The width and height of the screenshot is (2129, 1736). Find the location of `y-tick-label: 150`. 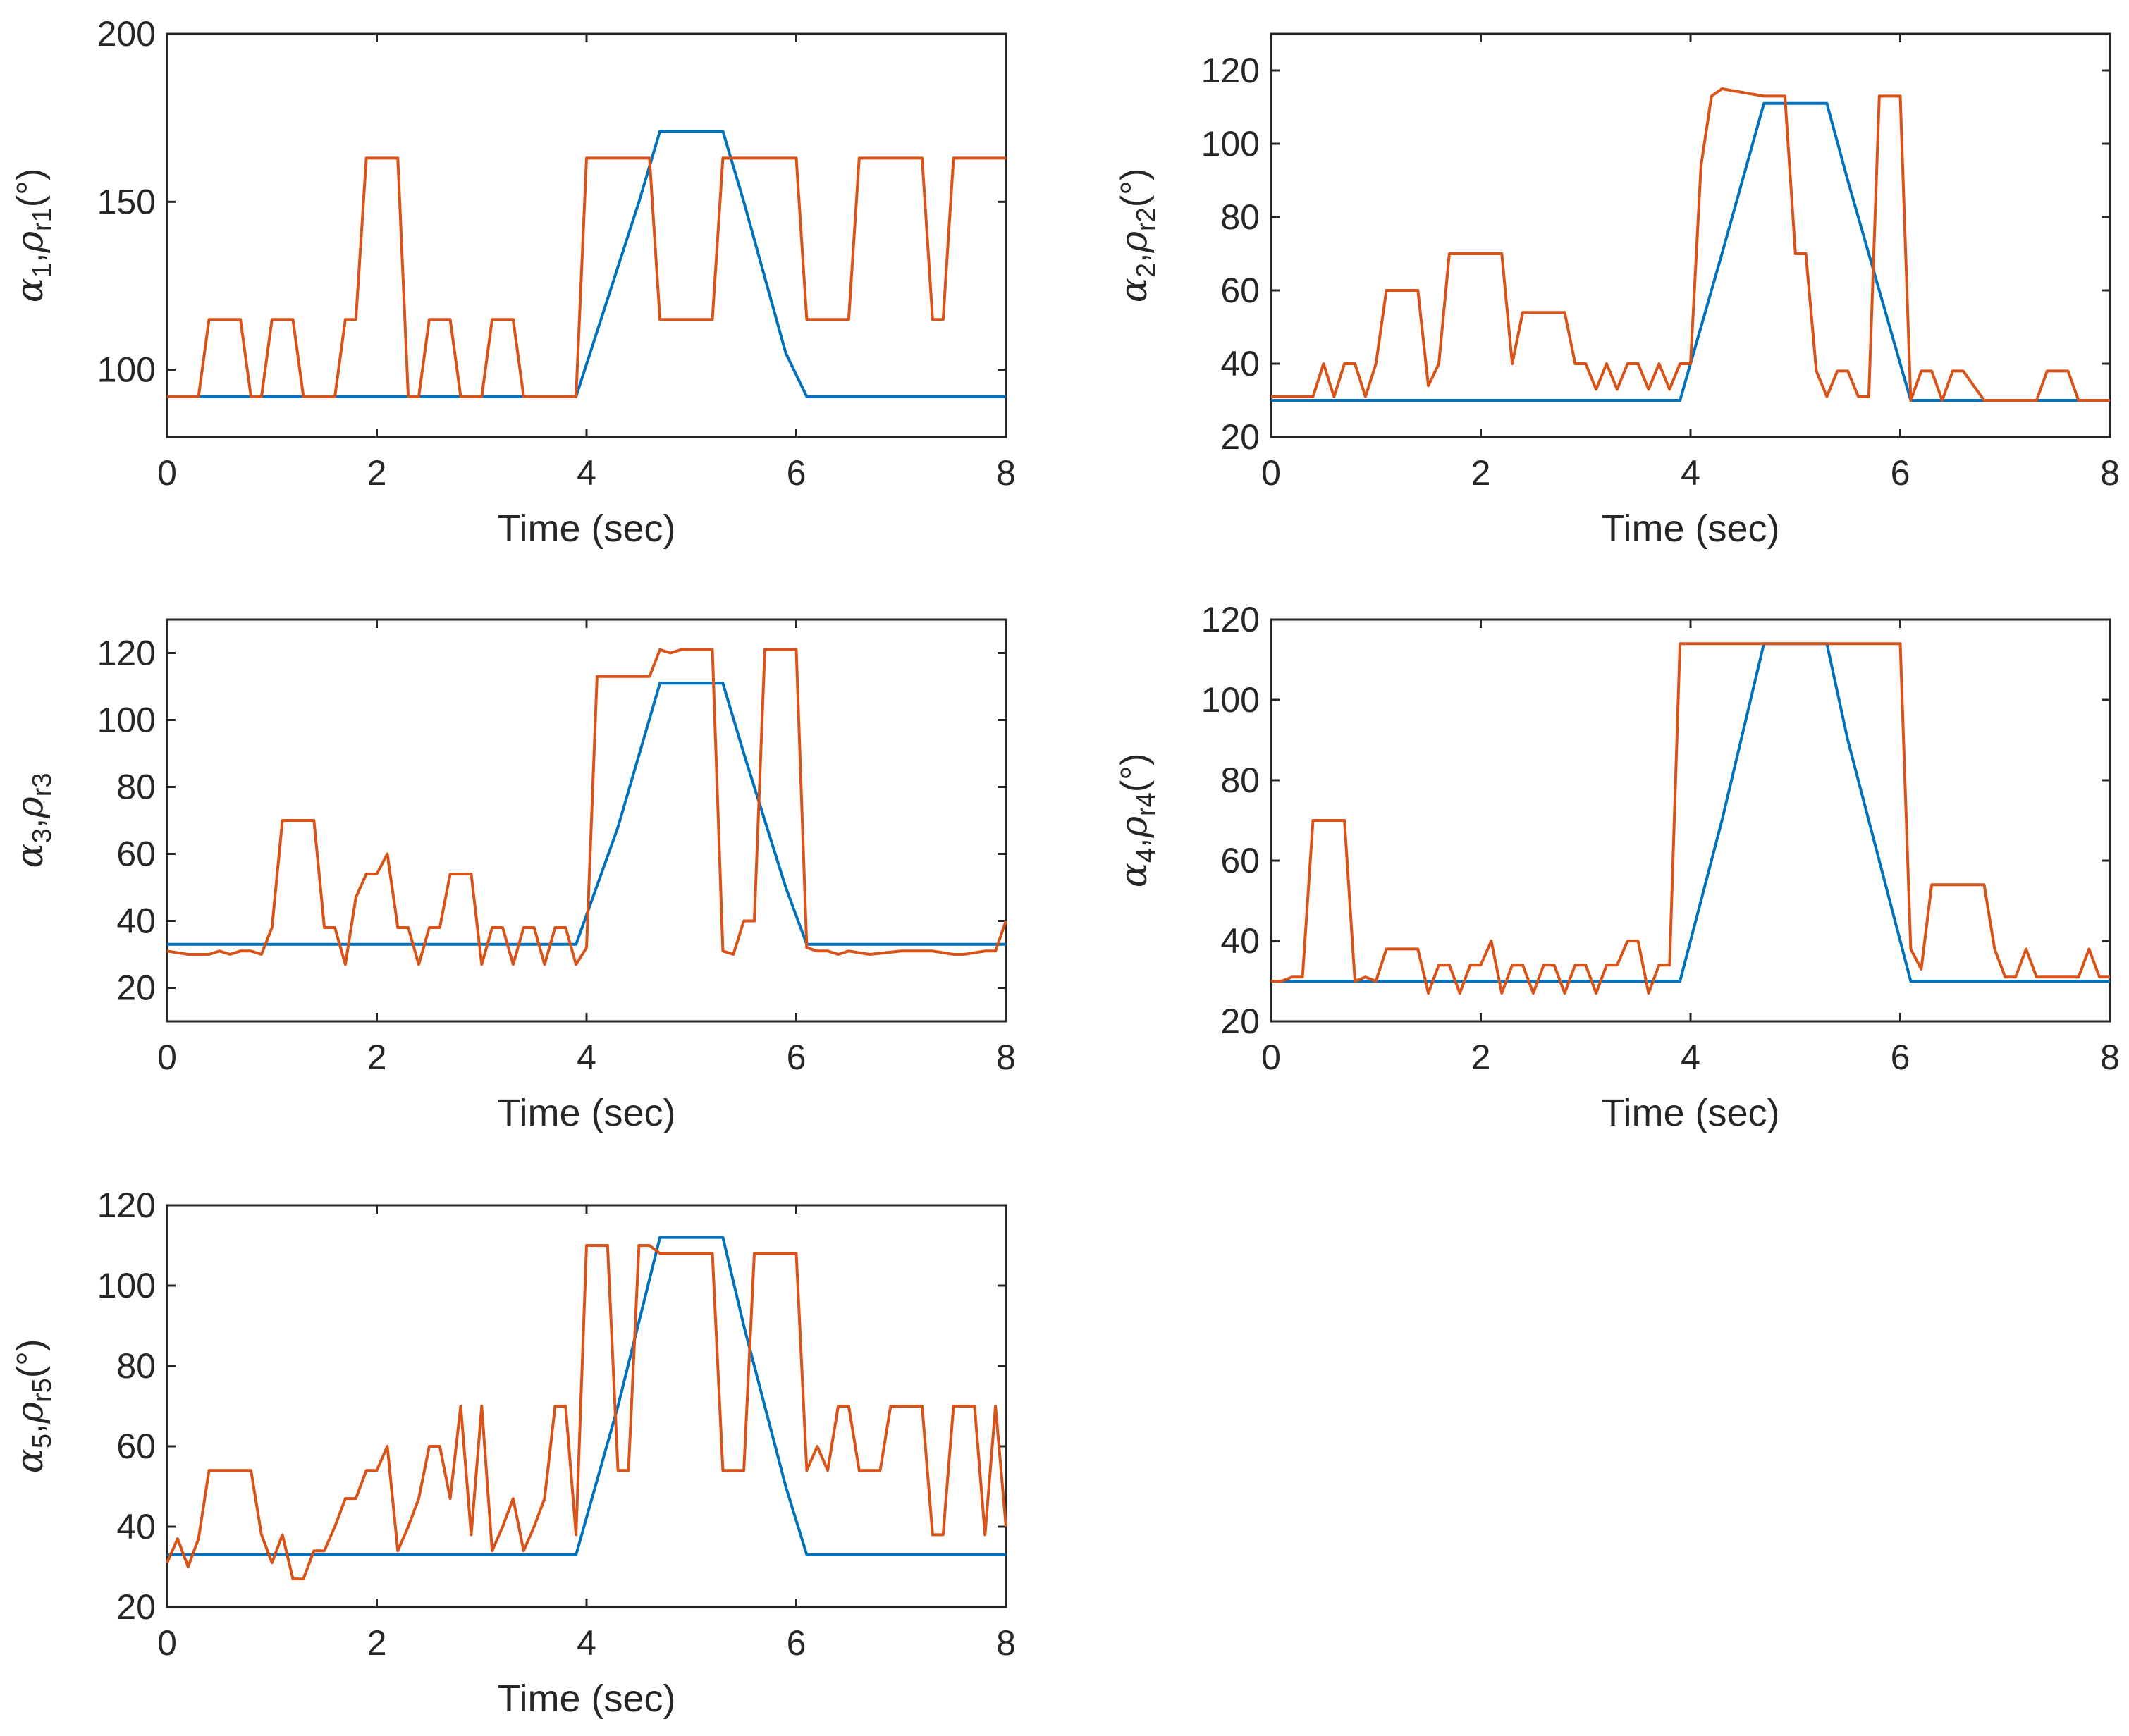

y-tick-label: 150 is located at coordinates (127, 202).